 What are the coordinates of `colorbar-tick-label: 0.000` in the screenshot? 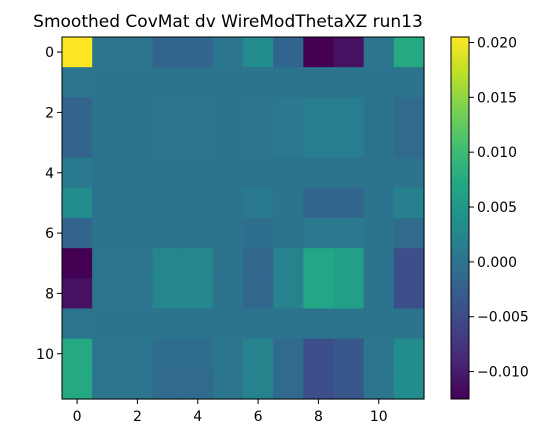 It's located at (497, 263).